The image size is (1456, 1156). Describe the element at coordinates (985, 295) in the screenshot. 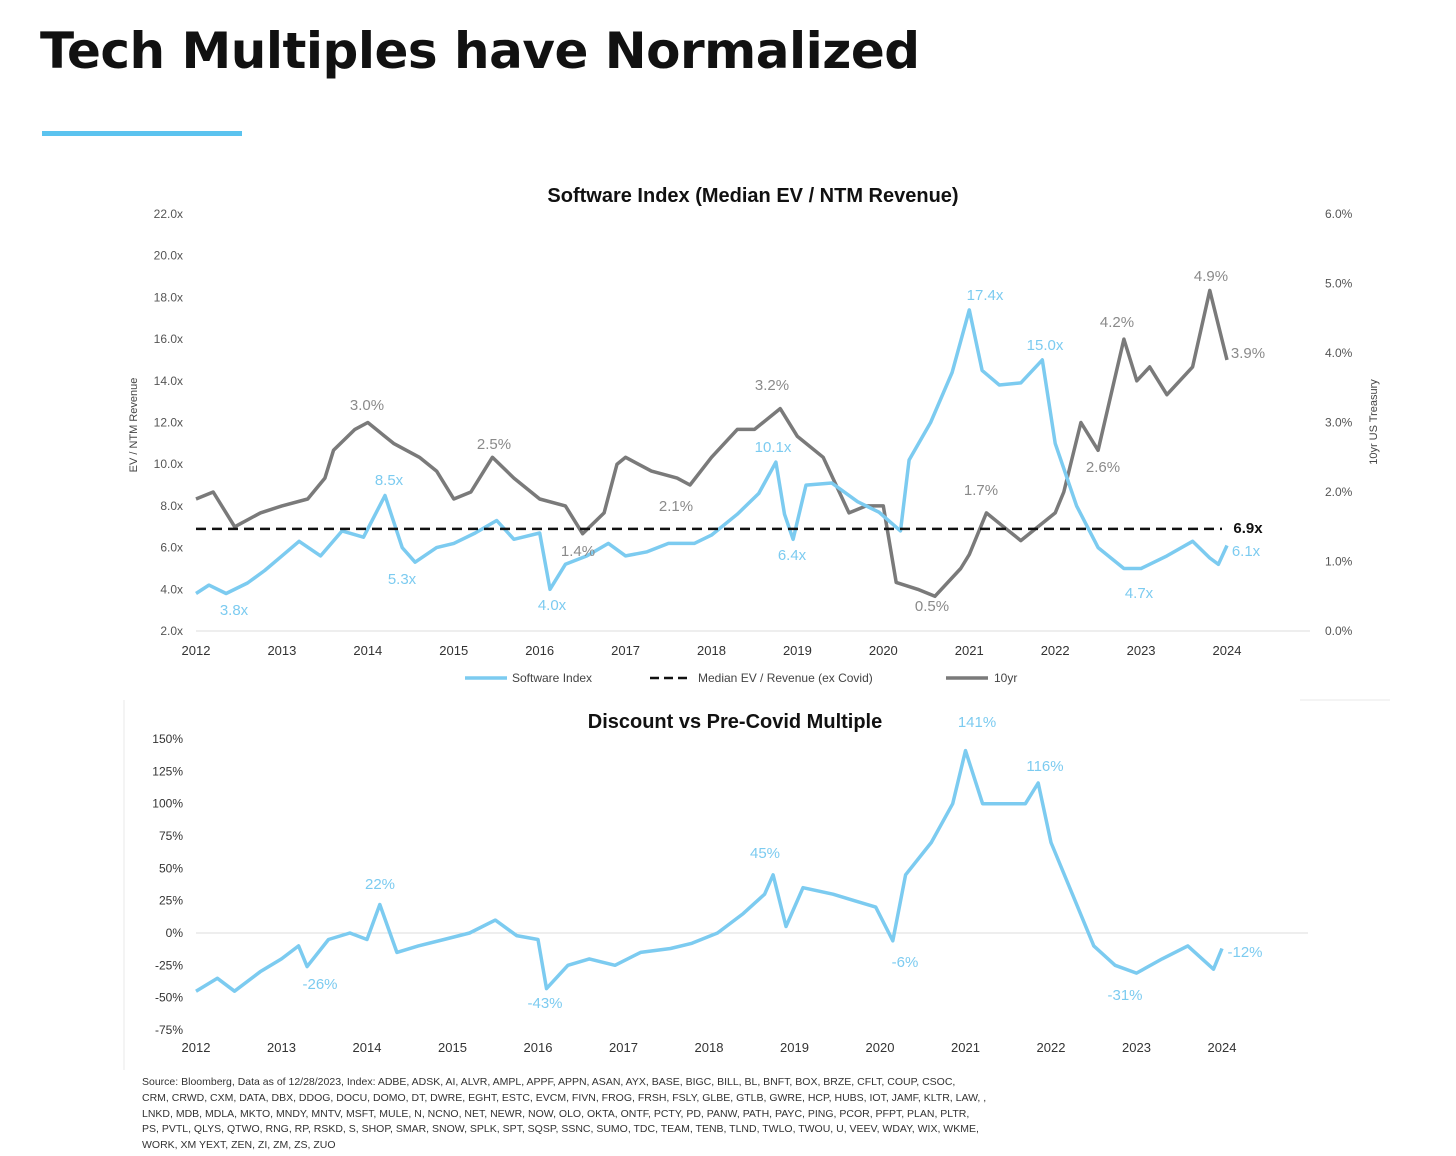

I see `data-label: 17.4x` at that location.